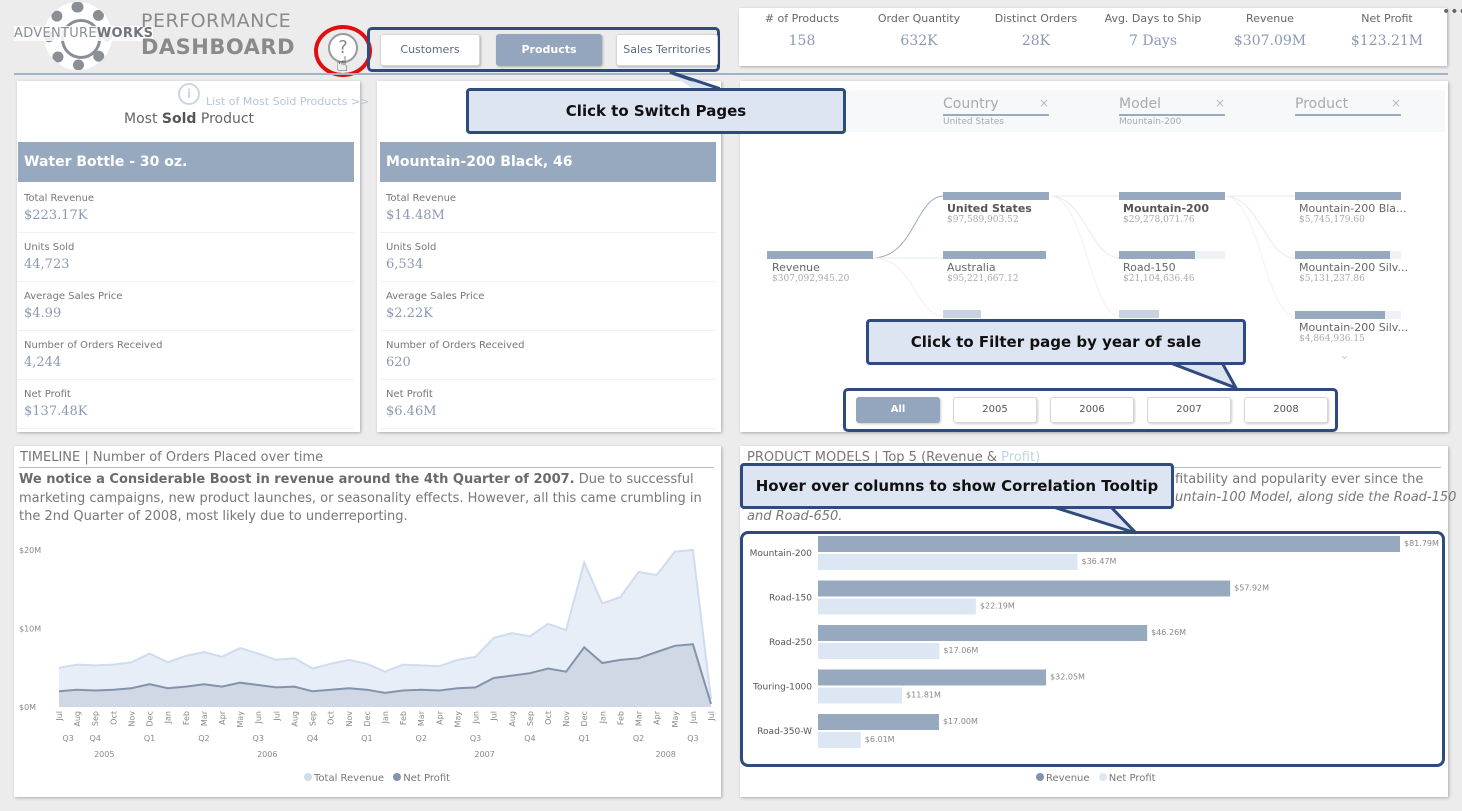 The height and width of the screenshot is (811, 1462). Describe the element at coordinates (409, 313) in the screenshot. I see `stat-value: $2.22K` at that location.